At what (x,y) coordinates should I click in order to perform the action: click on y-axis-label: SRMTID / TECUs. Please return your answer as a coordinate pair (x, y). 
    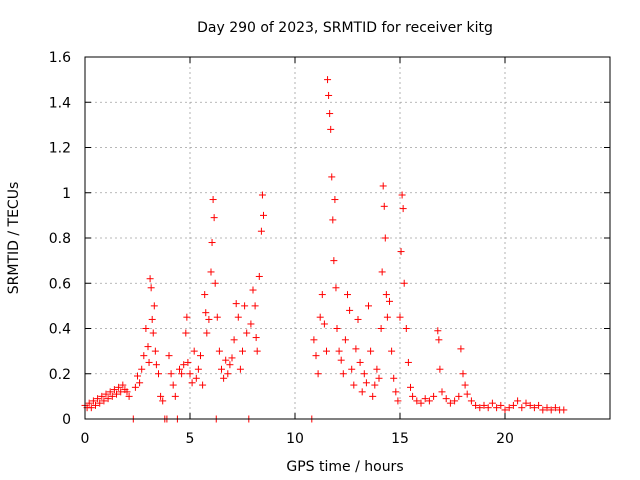
    Looking at the image, I should click on (14, 238).